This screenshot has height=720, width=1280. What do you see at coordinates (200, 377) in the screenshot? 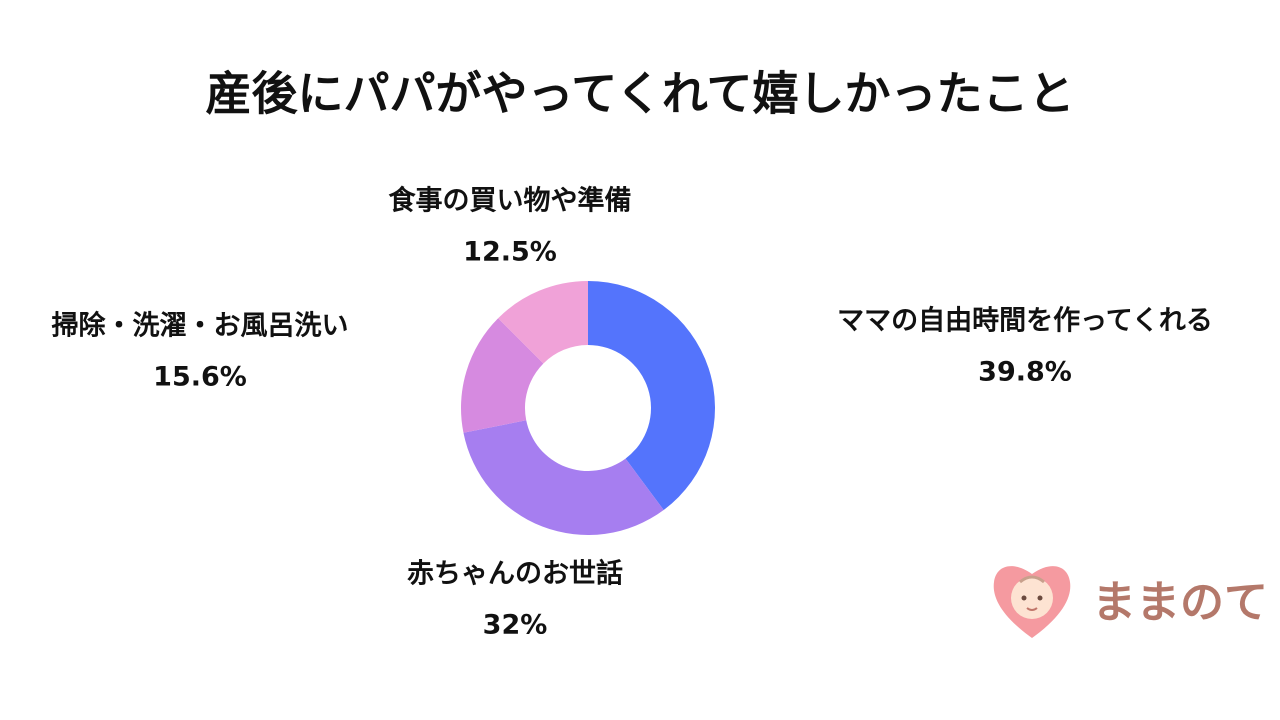
I see `slice-value-label: 15.6%` at bounding box center [200, 377].